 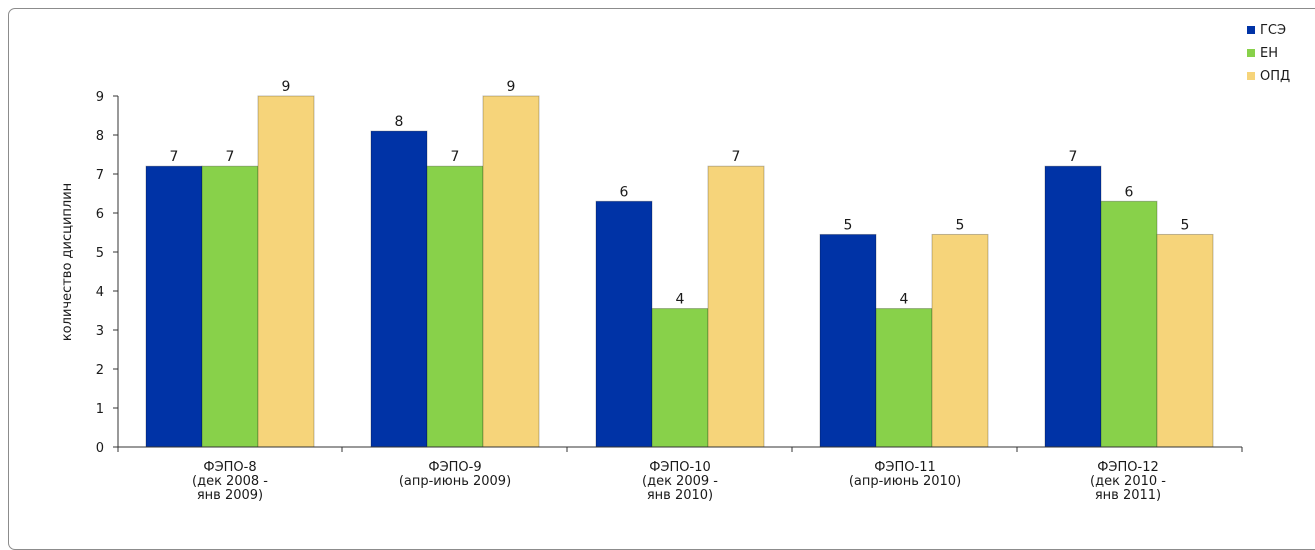 I want to click on data-label: 8, so click(x=399, y=122).